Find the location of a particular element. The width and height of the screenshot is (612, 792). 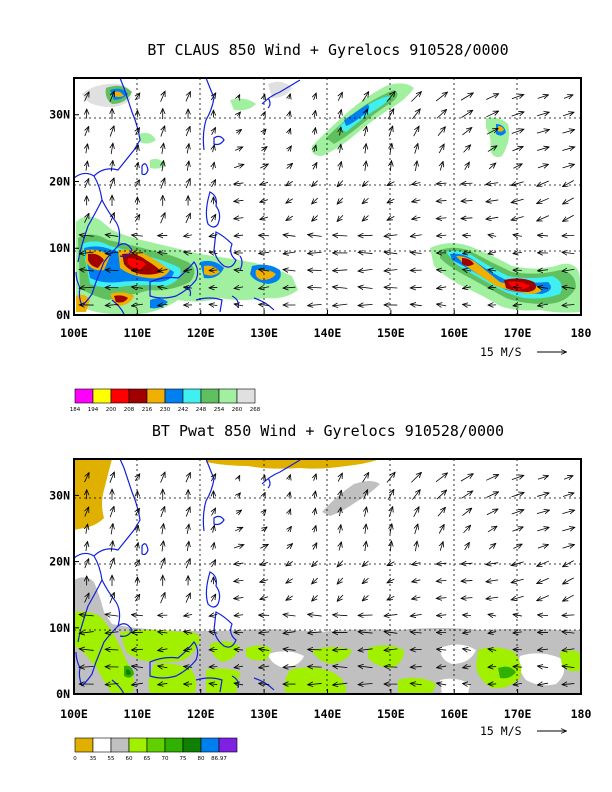

claus-convection-north is located at coordinates (187, 125).